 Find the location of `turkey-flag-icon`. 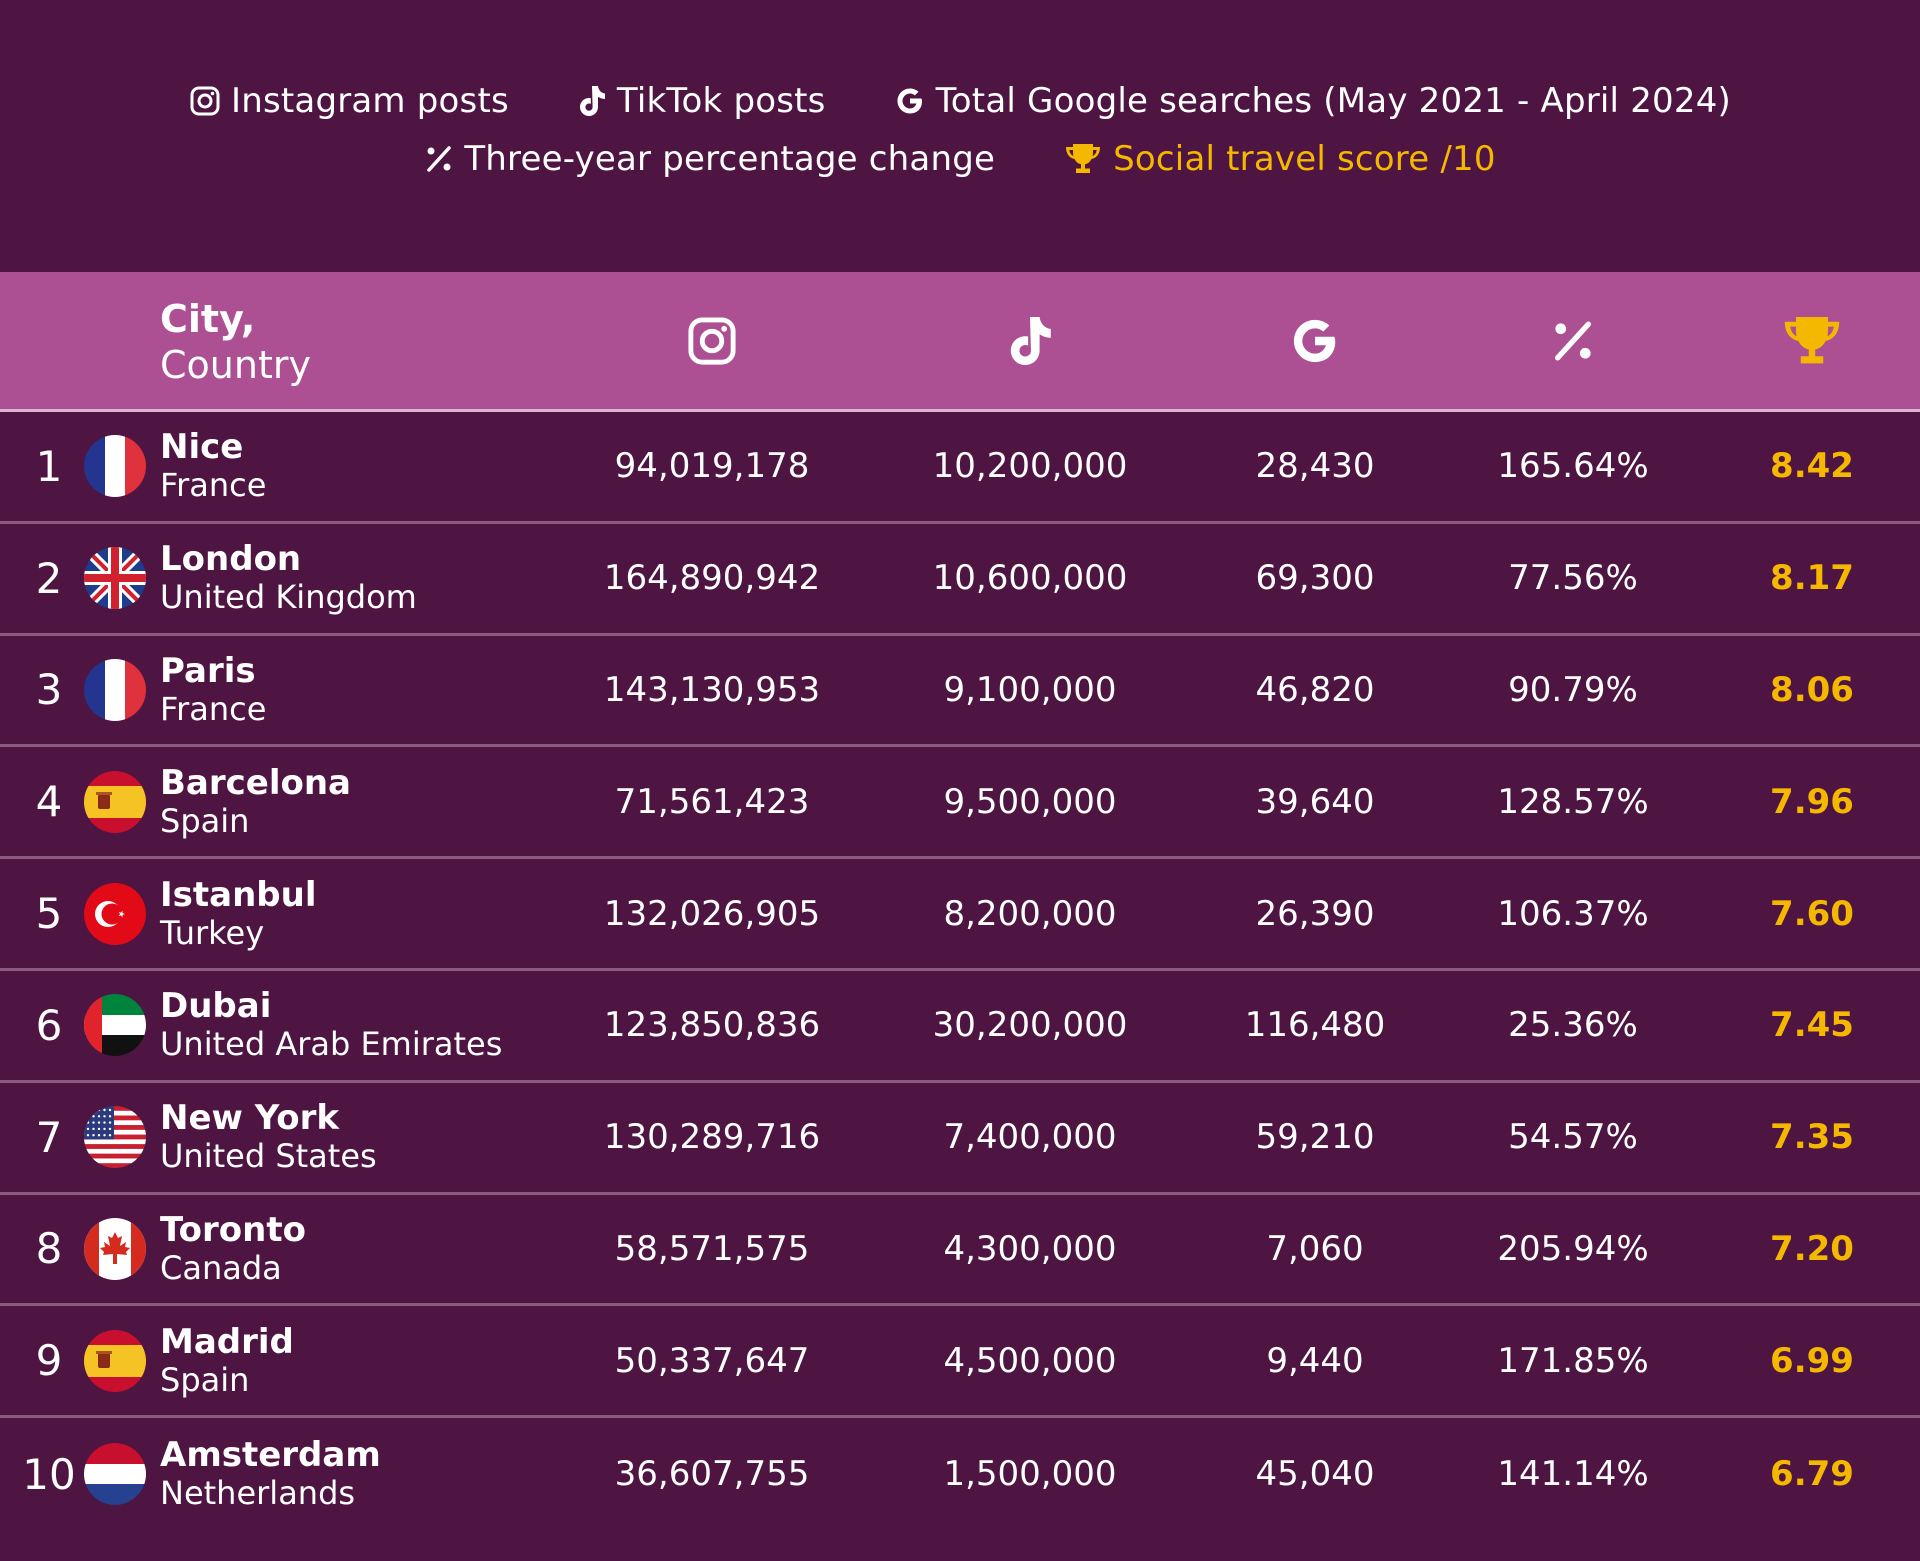

turkey-flag-icon is located at coordinates (115, 913).